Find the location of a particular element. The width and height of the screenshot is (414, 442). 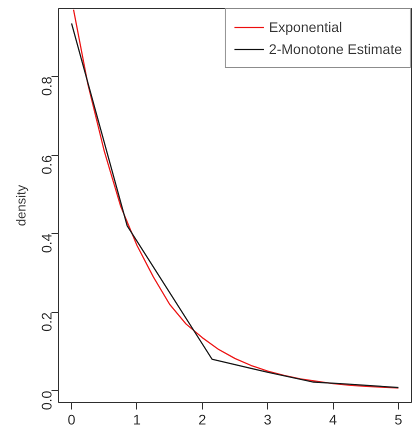

x-tick-label: 3 is located at coordinates (268, 420).